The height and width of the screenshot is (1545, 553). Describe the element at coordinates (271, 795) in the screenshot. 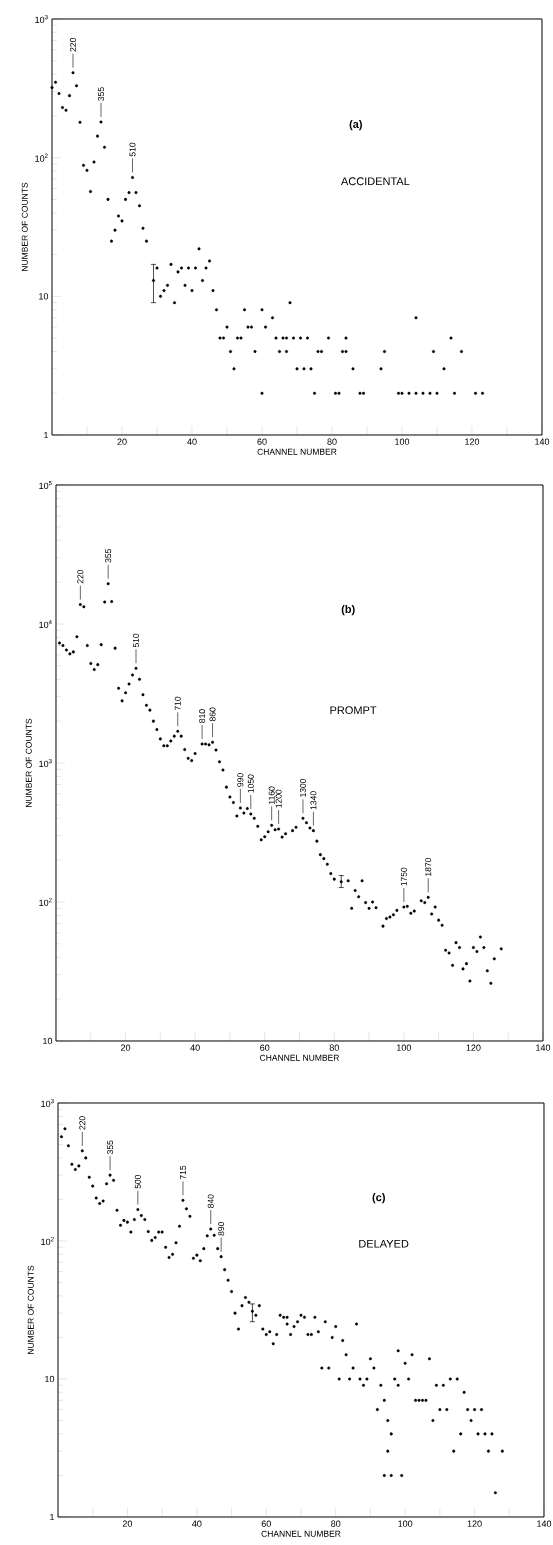

I see `annotation: 1160` at that location.